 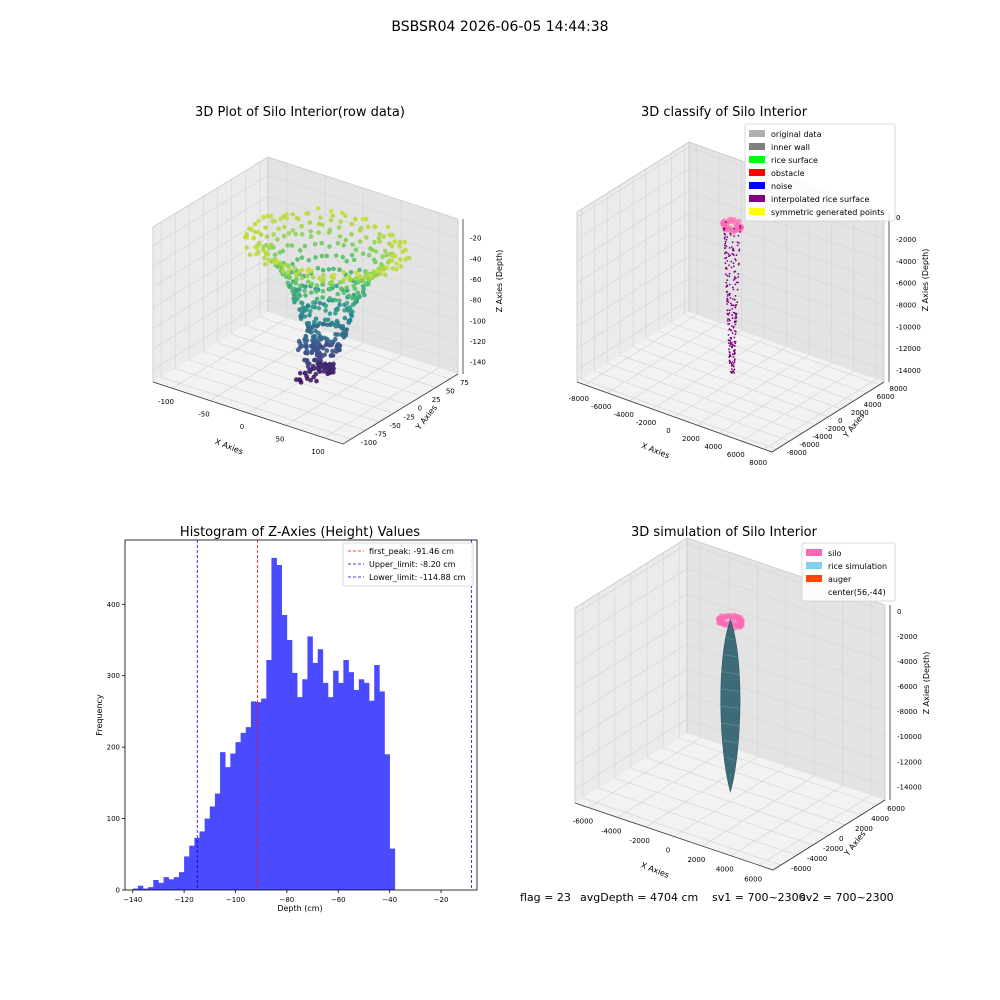 What do you see at coordinates (899, 389) in the screenshot?
I see `cls-y-tick-label: 8000` at bounding box center [899, 389].